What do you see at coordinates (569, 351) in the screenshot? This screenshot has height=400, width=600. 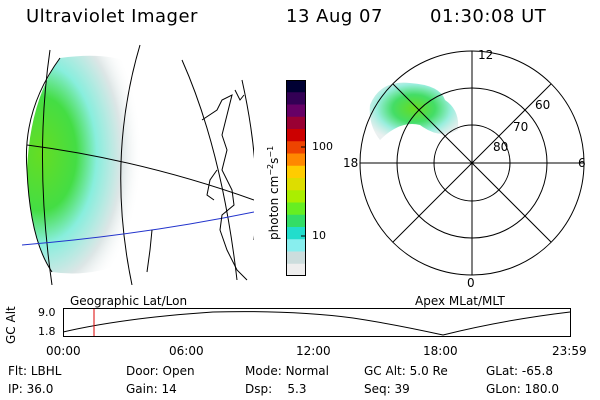 I see `x-tick-2359: 23:59` at bounding box center [569, 351].